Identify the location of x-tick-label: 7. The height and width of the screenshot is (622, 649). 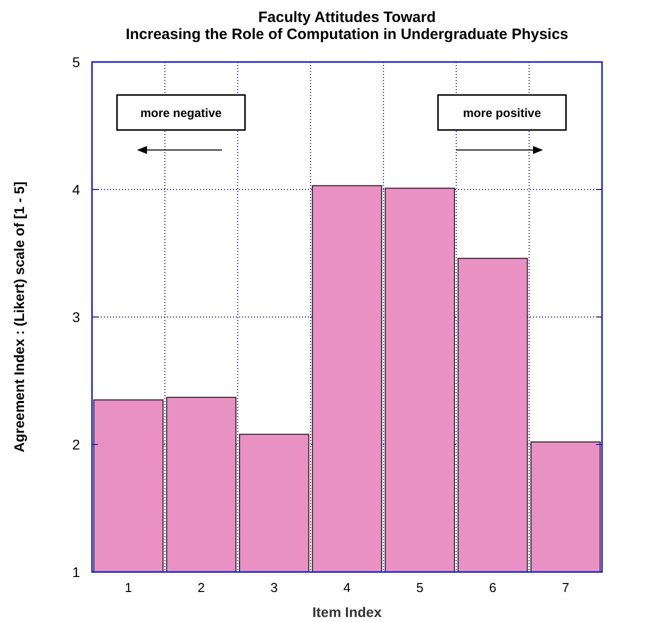
(566, 587).